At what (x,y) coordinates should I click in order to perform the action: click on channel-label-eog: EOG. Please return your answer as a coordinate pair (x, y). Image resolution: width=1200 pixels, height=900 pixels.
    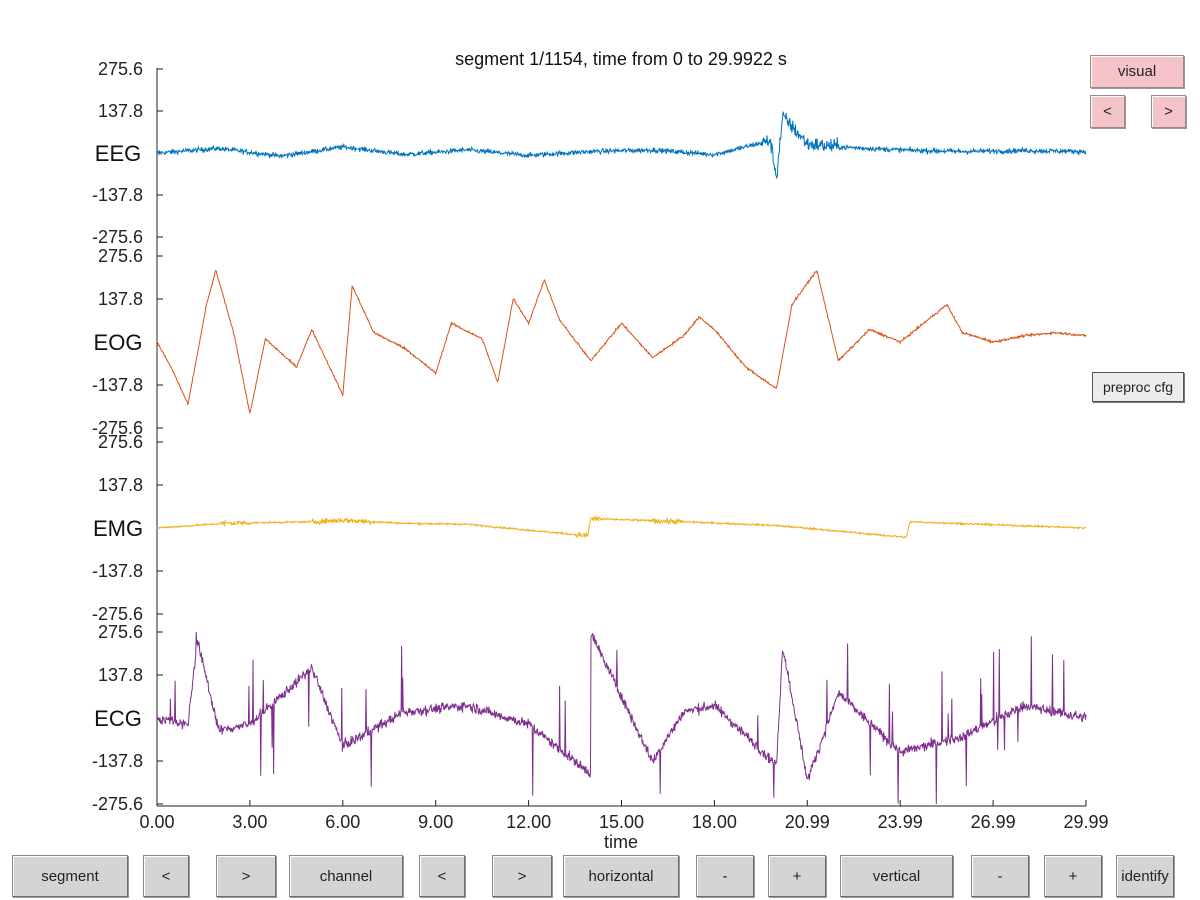
    Looking at the image, I should click on (118, 342).